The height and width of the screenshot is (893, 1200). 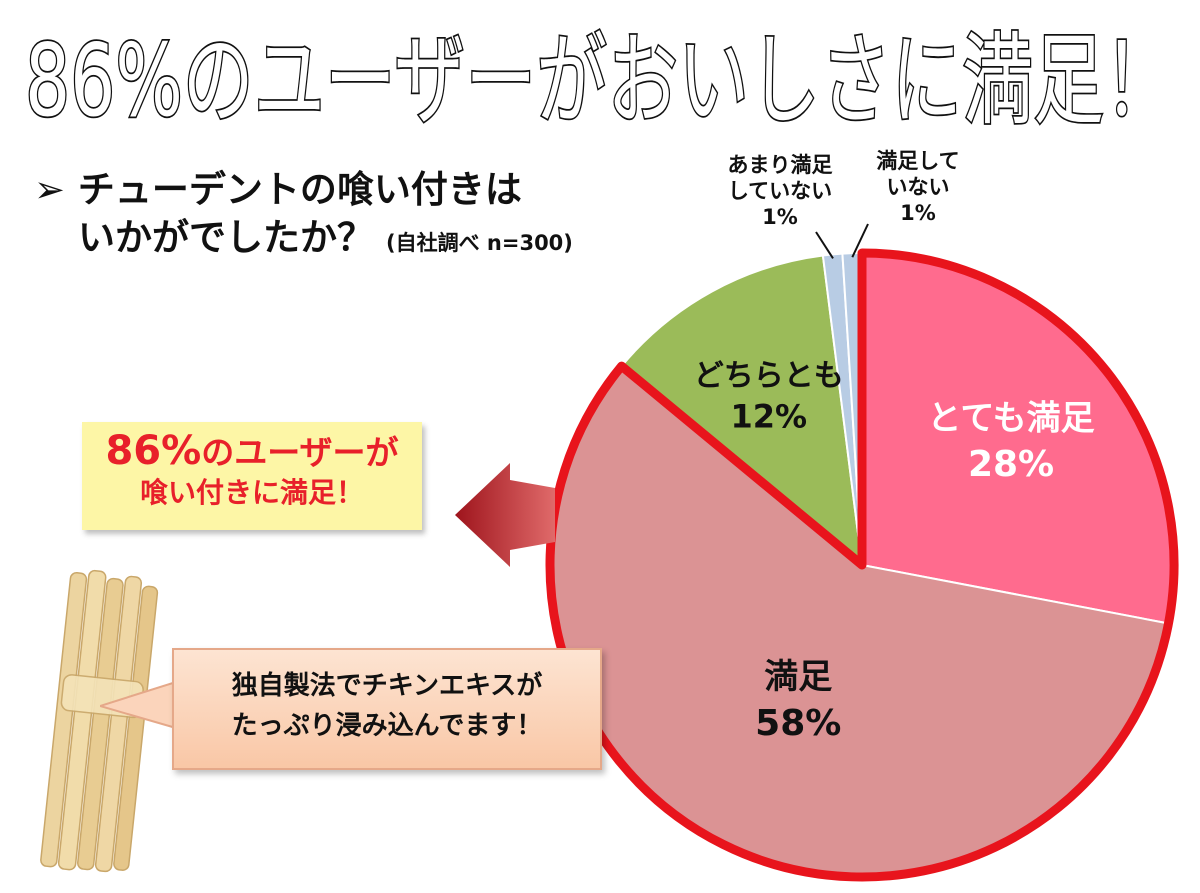 What do you see at coordinates (479, 243) in the screenshot?
I see `survey-note: (自社調べ n=300)` at bounding box center [479, 243].